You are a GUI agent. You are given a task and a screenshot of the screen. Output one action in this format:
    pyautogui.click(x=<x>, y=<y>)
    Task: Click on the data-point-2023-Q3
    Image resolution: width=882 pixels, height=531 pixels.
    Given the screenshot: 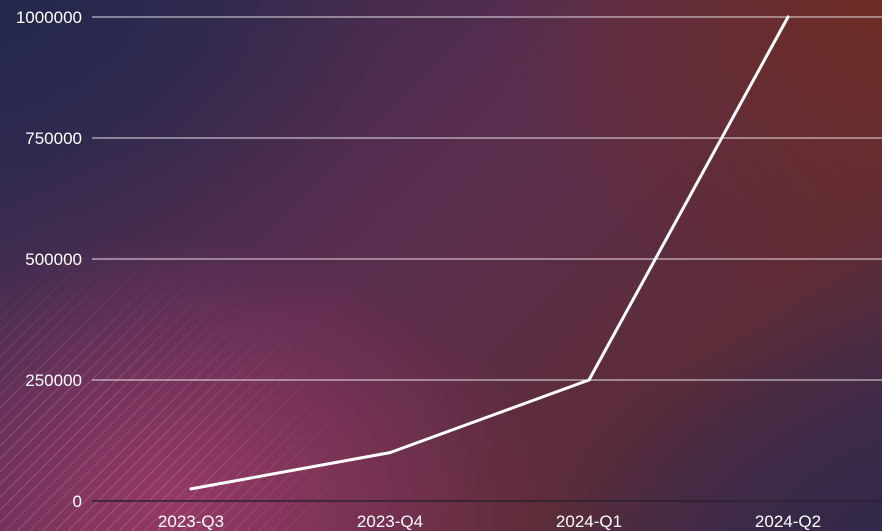 What is the action you would take?
    pyautogui.click(x=191, y=489)
    